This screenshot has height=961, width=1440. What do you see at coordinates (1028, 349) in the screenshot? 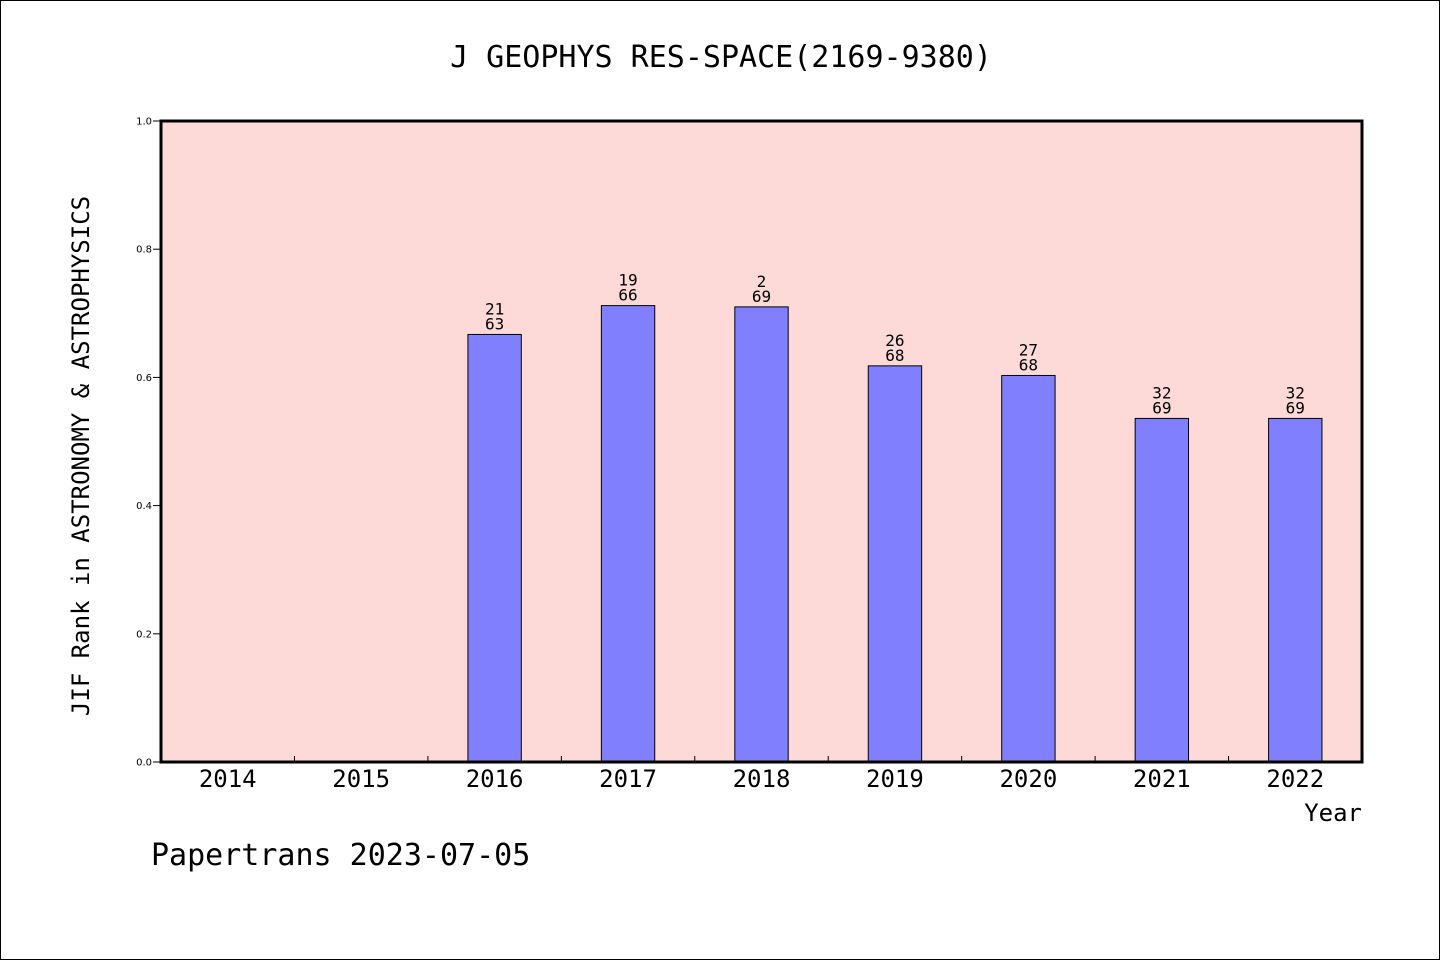
I see `bar-rank-label: 27` at bounding box center [1028, 349].